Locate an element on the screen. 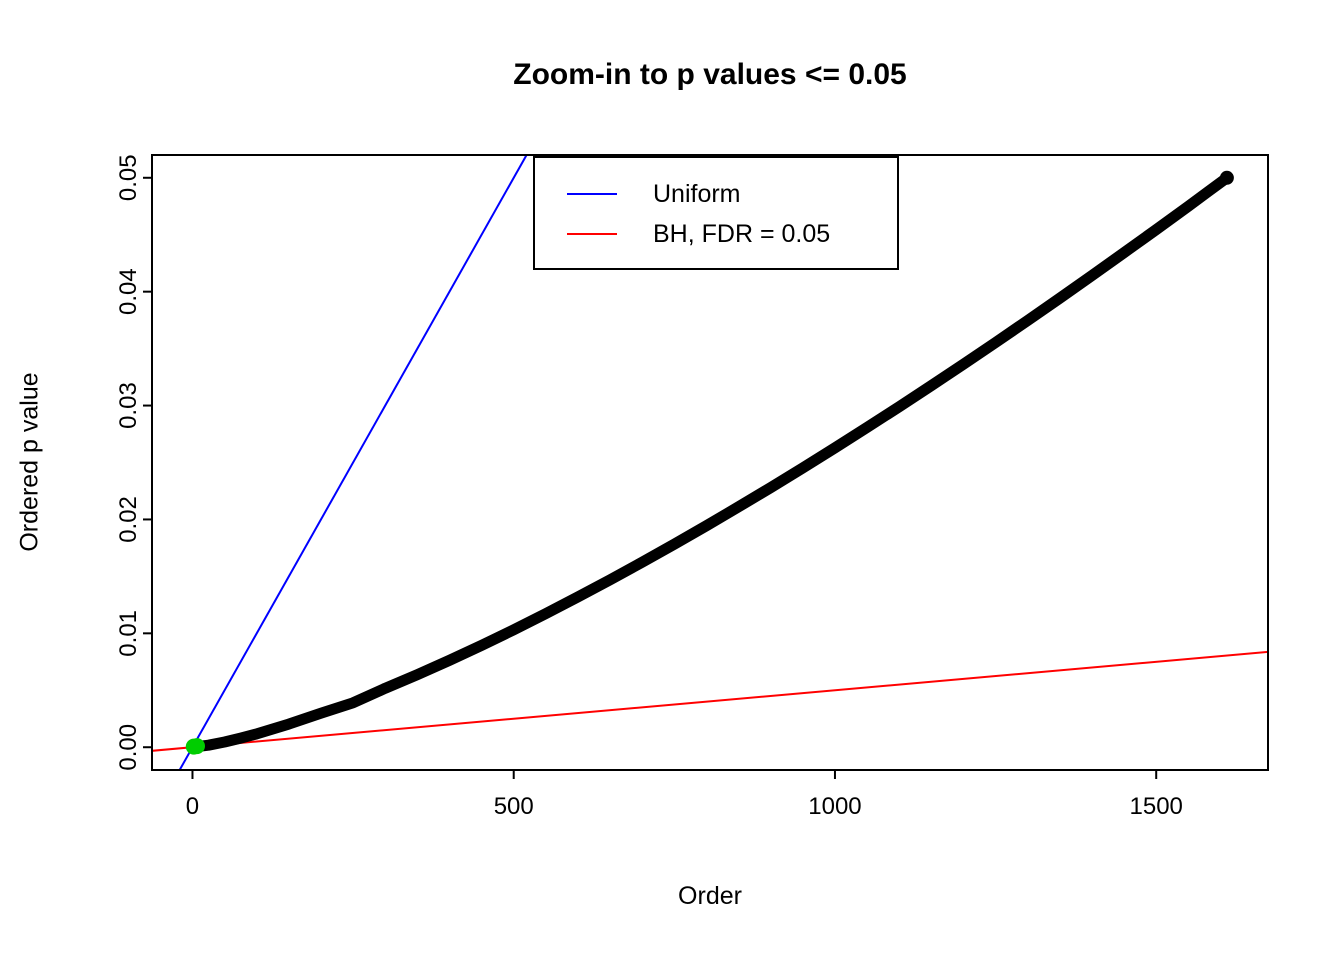  x-tick-label: 1000 is located at coordinates (834, 806).